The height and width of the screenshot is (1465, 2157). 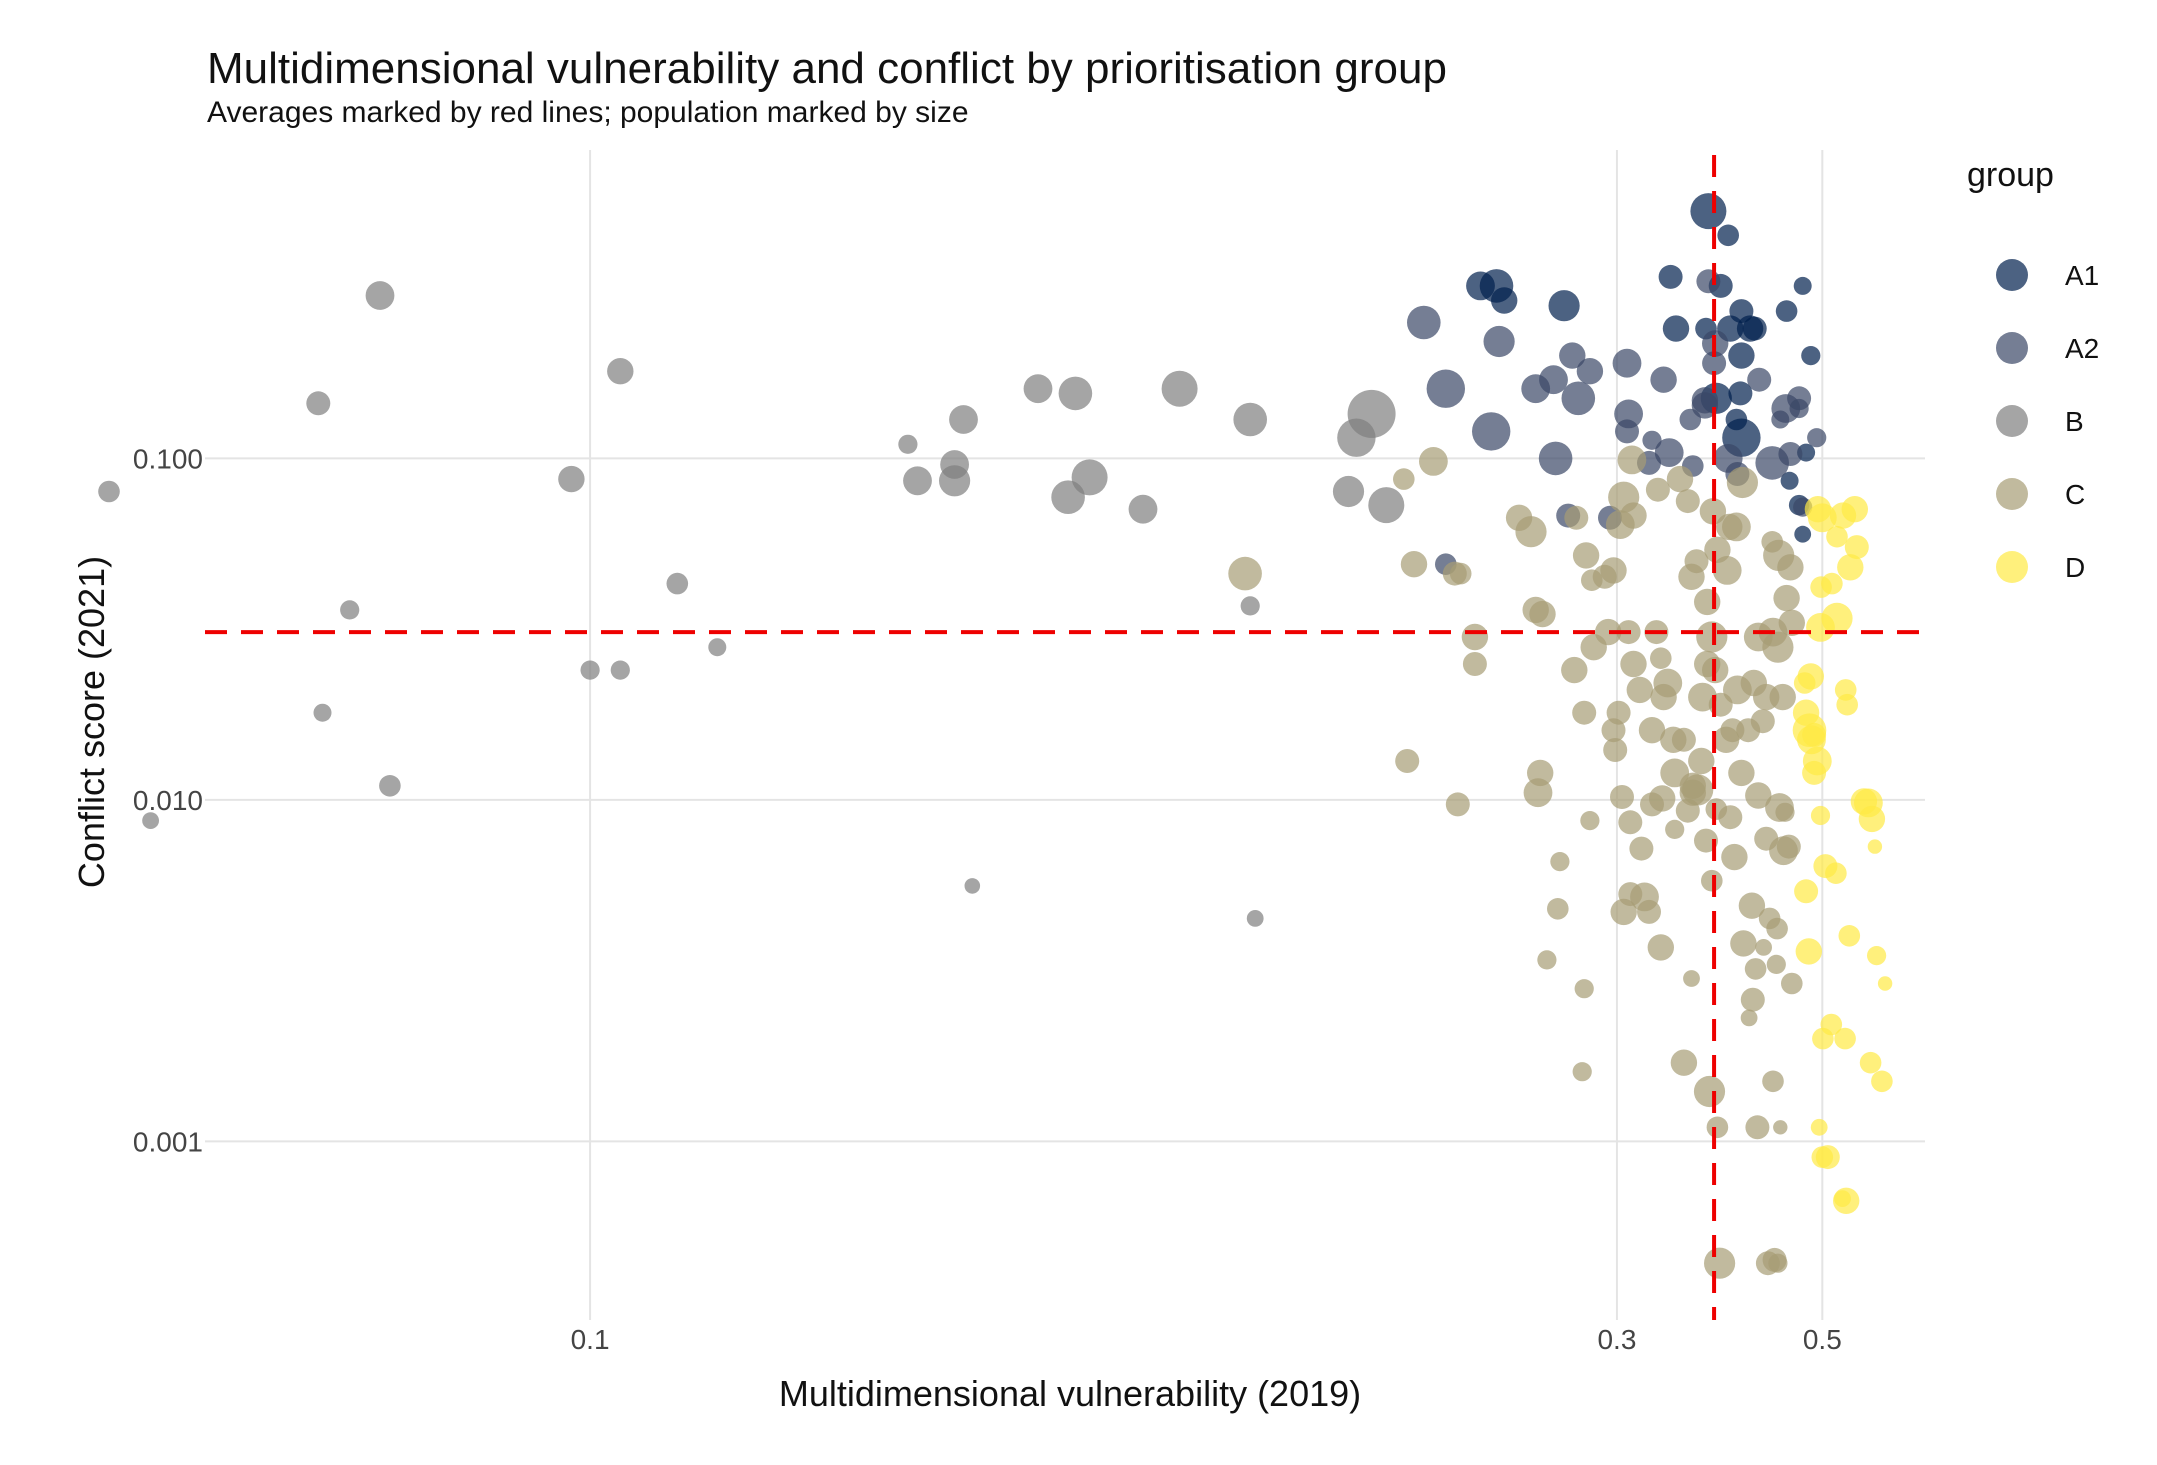 What do you see at coordinates (2033, 369) in the screenshot?
I see `legend: group A1 A2 B C D` at bounding box center [2033, 369].